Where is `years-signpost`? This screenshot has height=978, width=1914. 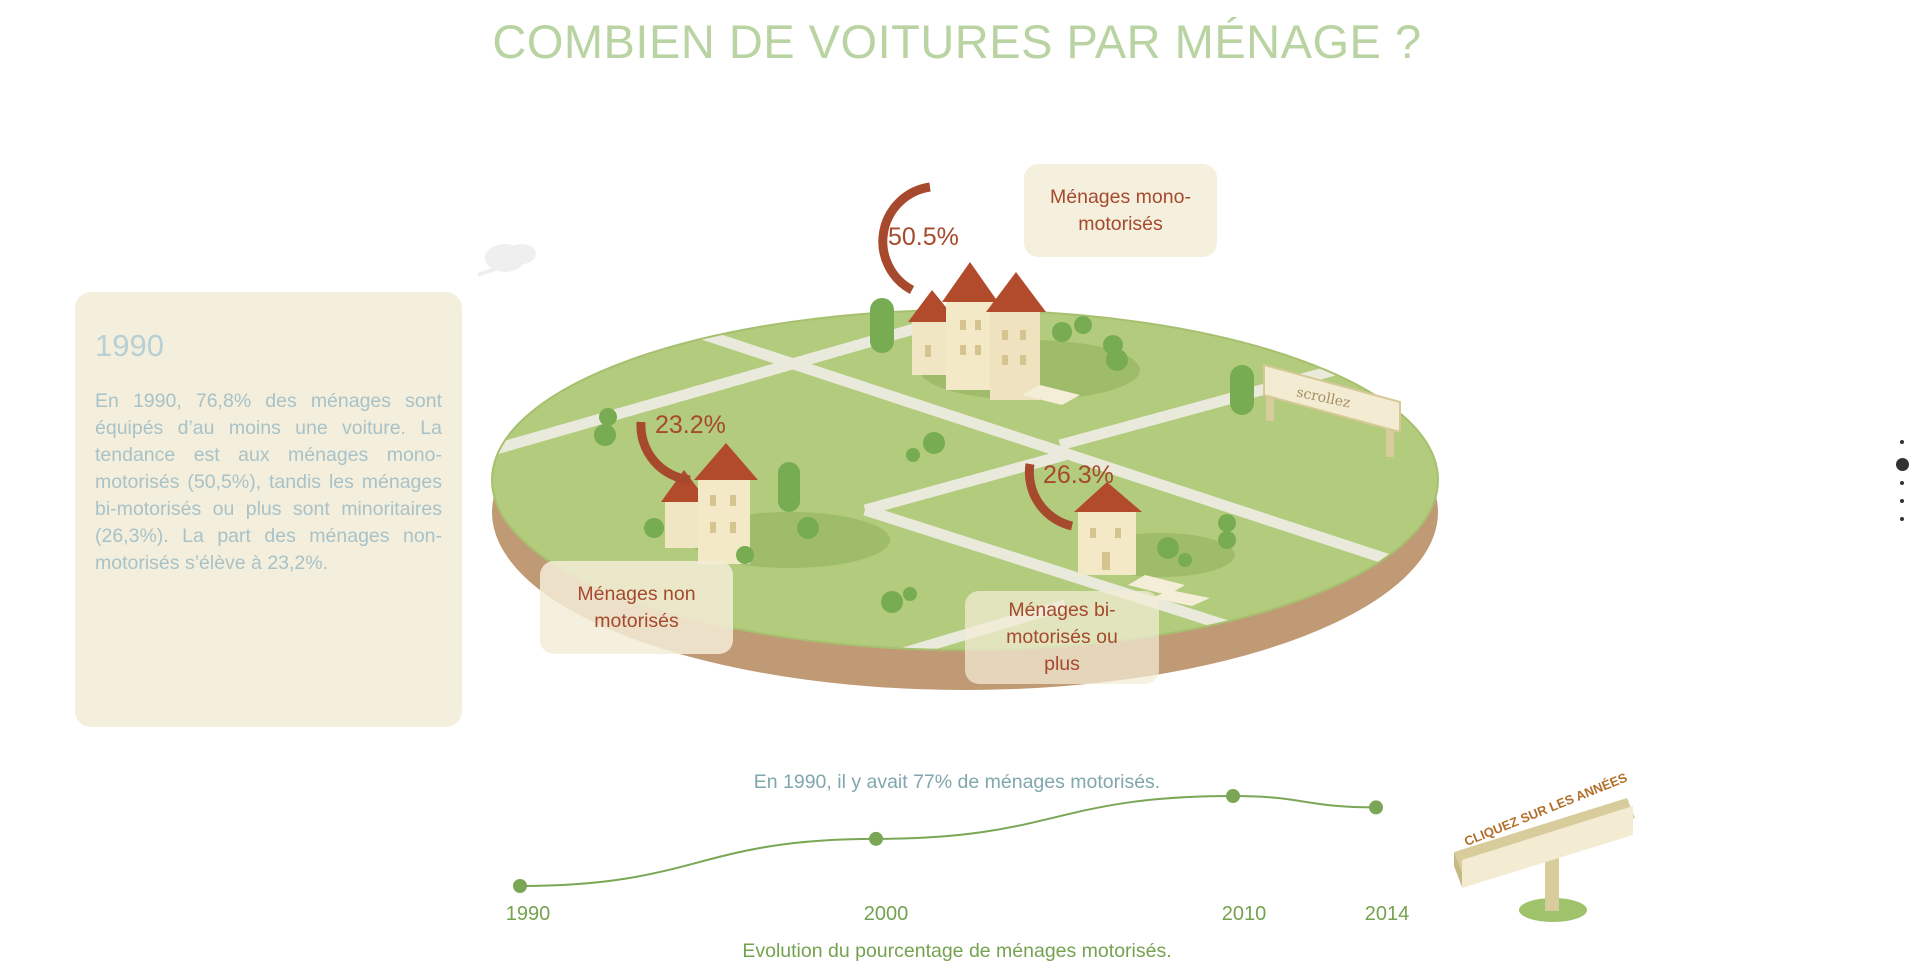
years-signpost is located at coordinates (1544, 860).